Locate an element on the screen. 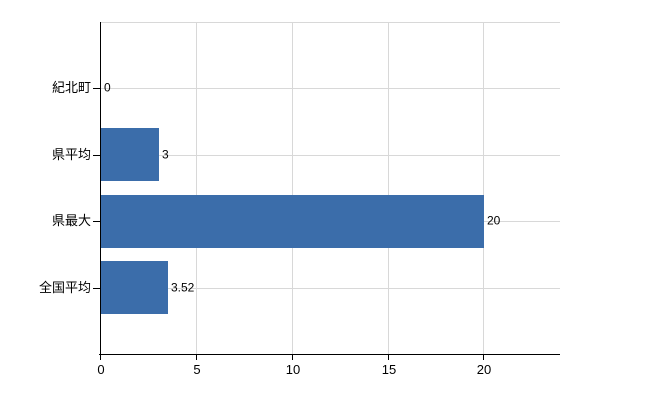 Image resolution: width=650 pixels, height=400 pixels. x-tick-label: 5 is located at coordinates (197, 369).